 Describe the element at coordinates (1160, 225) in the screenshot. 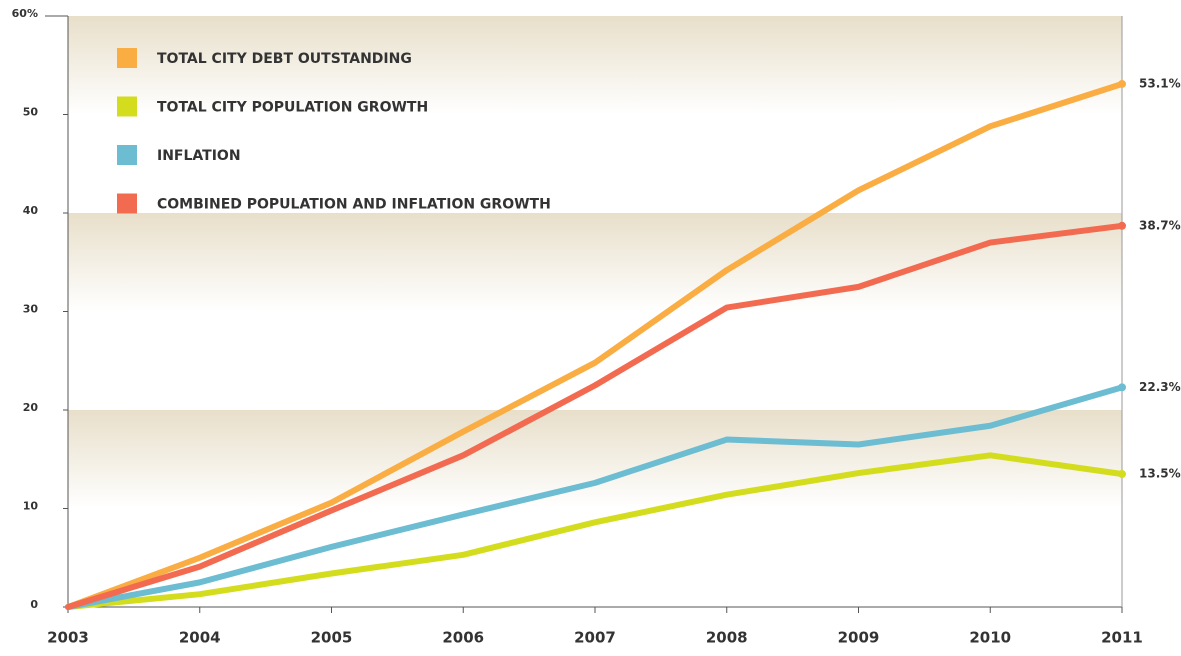

I see `data-label: 38.7%` at that location.